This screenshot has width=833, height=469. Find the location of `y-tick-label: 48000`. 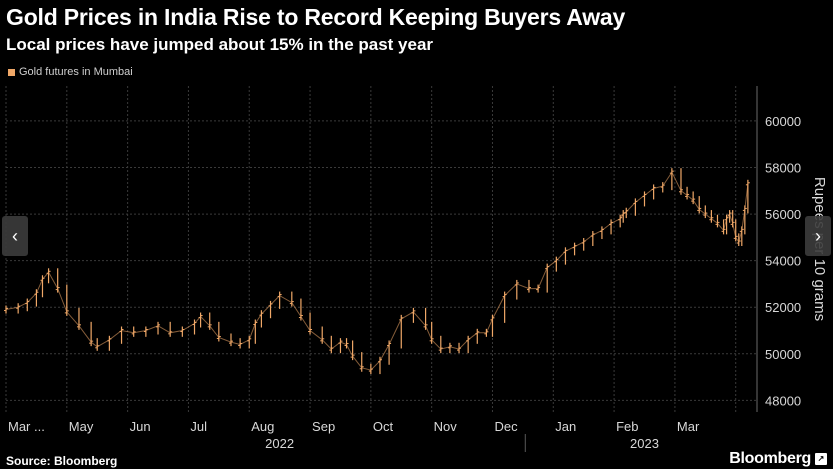

y-tick-label: 48000 is located at coordinates (783, 400).